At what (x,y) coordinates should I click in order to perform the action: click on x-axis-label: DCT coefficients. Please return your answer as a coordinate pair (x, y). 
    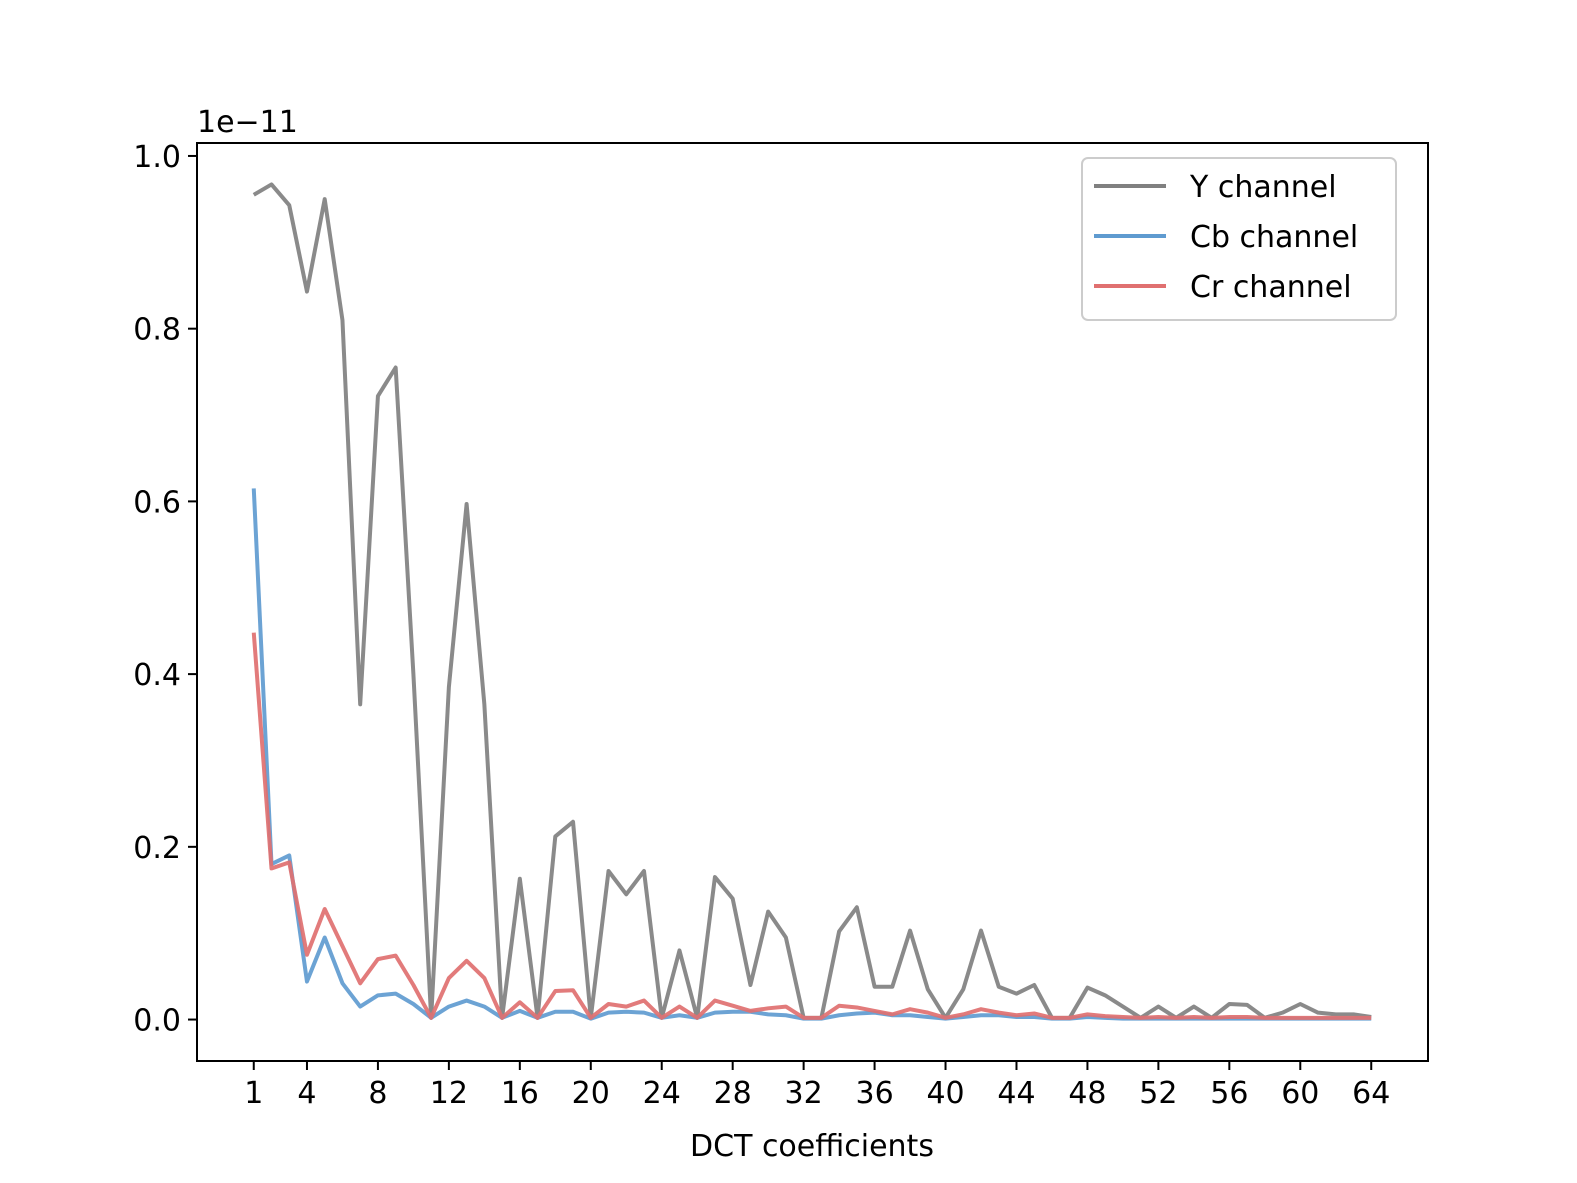
    Looking at the image, I should click on (812, 1146).